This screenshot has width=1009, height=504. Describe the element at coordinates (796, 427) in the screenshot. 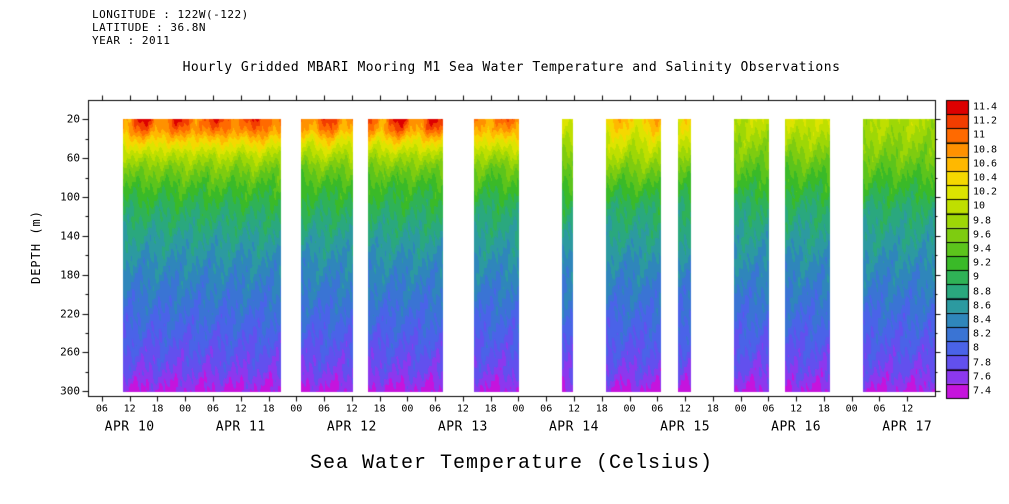

I see `x-date-label: APR 16` at that location.